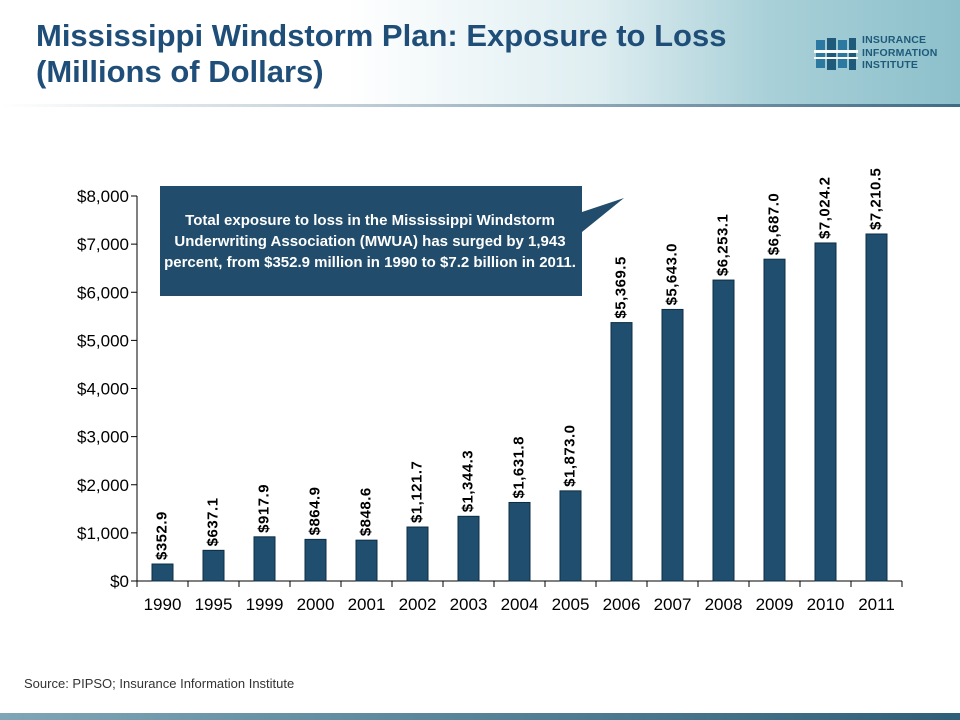 The image size is (960, 720). Describe the element at coordinates (825, 208) in the screenshot. I see `data-label: $7,024.2` at that location.